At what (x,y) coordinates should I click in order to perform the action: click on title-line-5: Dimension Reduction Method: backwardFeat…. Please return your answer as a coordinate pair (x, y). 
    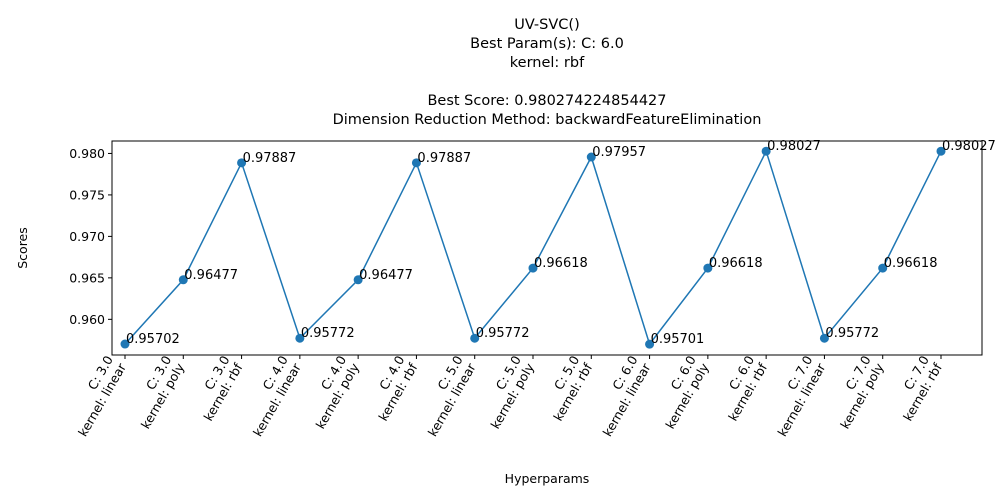
    Looking at the image, I should click on (547, 120).